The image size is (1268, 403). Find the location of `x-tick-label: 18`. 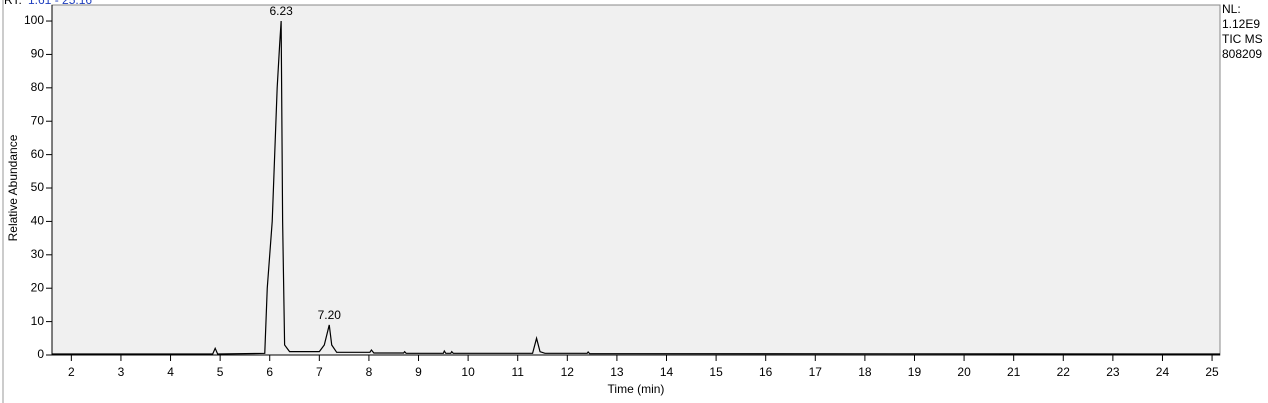

x-tick-label: 18 is located at coordinates (865, 372).